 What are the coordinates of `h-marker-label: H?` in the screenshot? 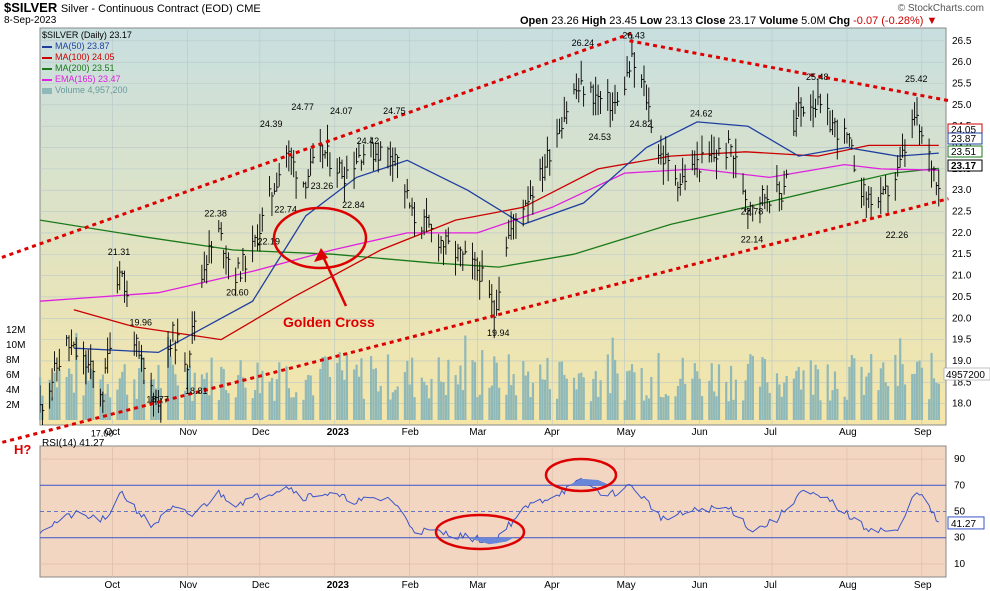 It's located at (22, 449).